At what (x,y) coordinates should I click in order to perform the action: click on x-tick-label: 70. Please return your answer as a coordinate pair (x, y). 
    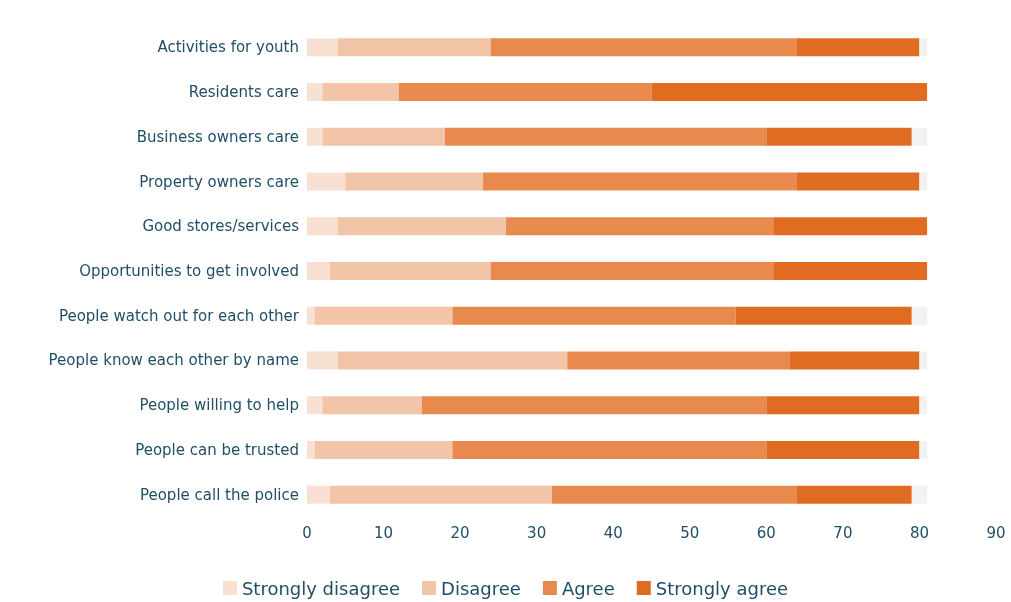
    Looking at the image, I should click on (843, 532).